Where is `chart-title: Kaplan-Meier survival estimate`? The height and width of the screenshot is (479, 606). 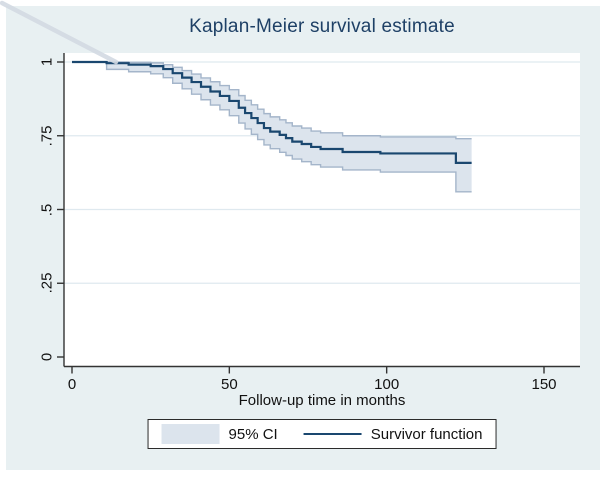
chart-title: Kaplan-Meier survival estimate is located at coordinates (322, 26).